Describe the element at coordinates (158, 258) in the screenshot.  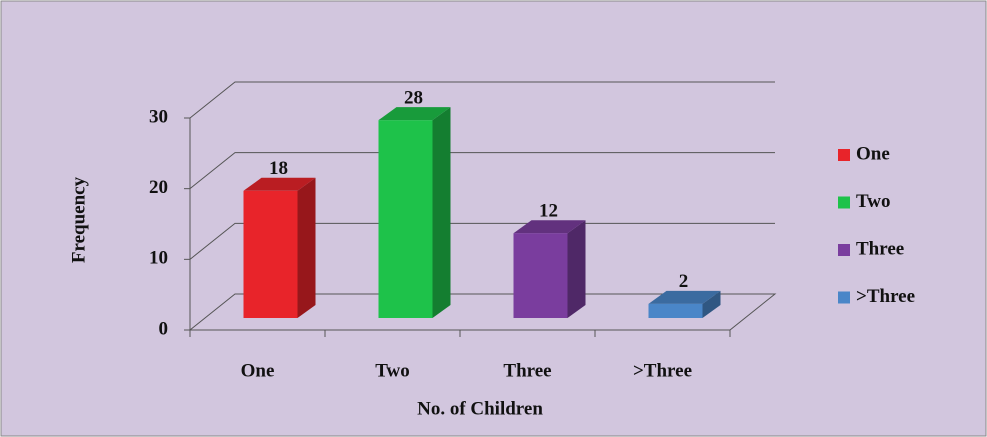
I see `y-tick-label: 10` at that location.